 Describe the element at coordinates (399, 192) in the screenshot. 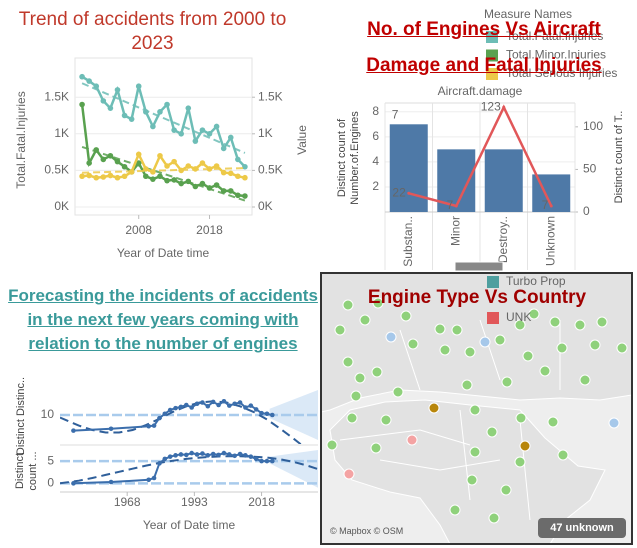

I see `line-value-label: 22` at that location.